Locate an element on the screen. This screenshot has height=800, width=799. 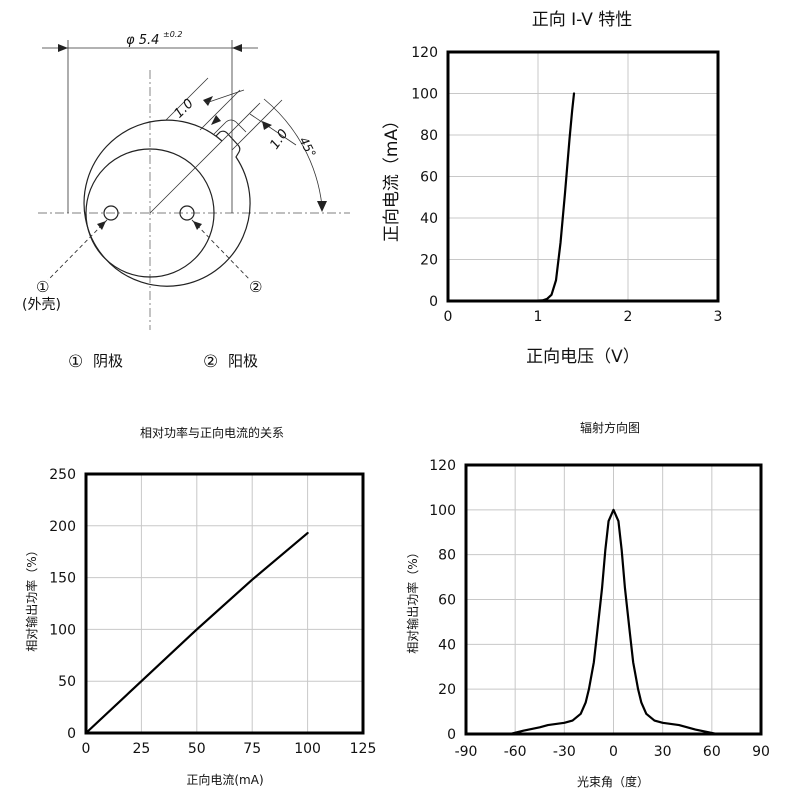
rad-x-tick-label: 30 is located at coordinates (663, 752).